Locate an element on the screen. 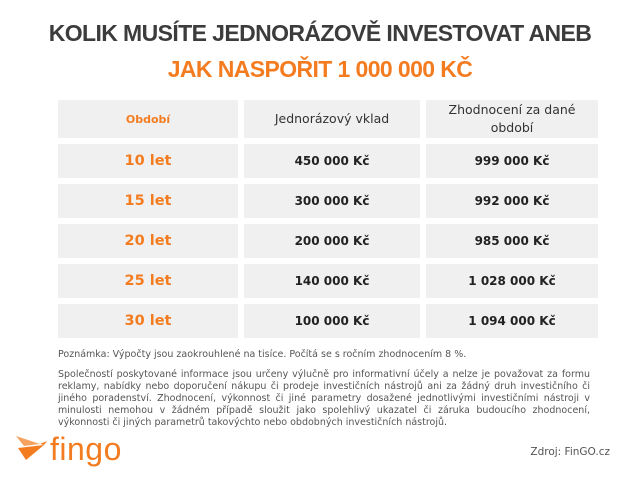 The width and height of the screenshot is (640, 480). deposit-cell: 450 000 Kč is located at coordinates (332, 161).